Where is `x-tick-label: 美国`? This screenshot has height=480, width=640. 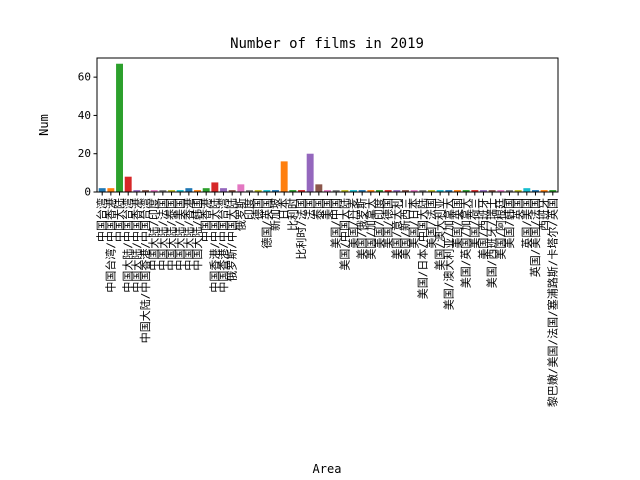 x-tick-label: 美国 is located at coordinates (327, 209).